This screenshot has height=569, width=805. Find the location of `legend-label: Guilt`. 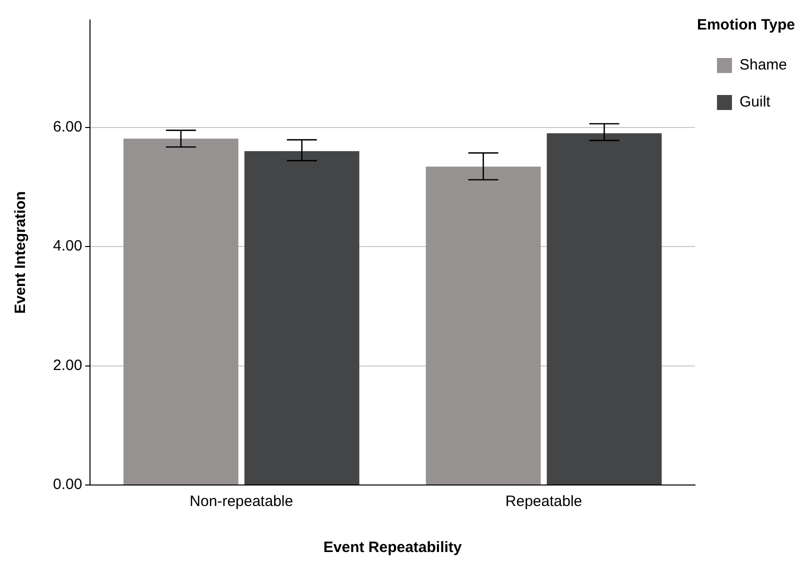

legend-label: Guilt is located at coordinates (755, 102).